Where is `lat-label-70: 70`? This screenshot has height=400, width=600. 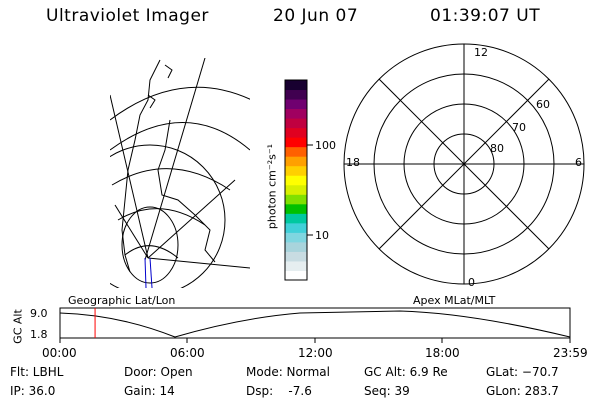 lat-label-70: 70 is located at coordinates (519, 127).